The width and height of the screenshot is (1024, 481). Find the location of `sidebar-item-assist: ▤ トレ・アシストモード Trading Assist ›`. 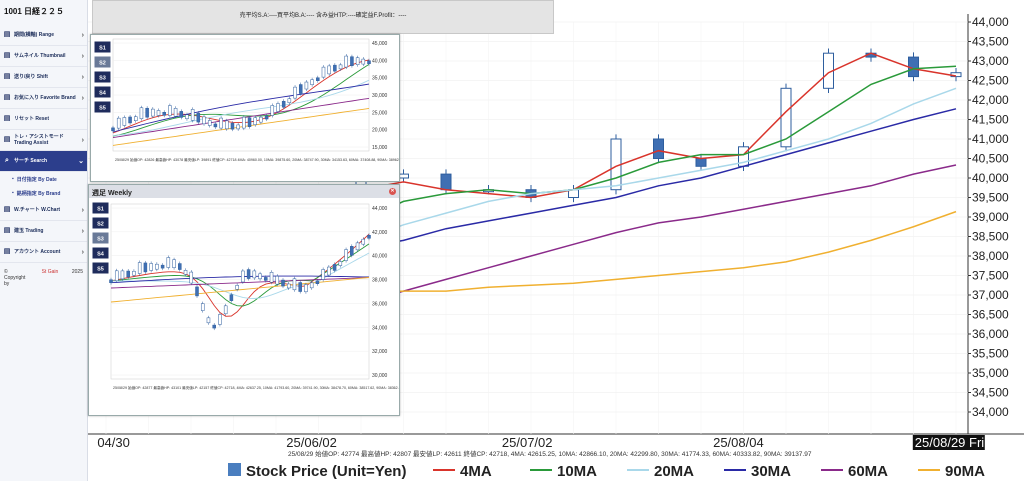

sidebar-item-assist: ▤ トレ・アシストモード Trading Assist › is located at coordinates (43, 140).